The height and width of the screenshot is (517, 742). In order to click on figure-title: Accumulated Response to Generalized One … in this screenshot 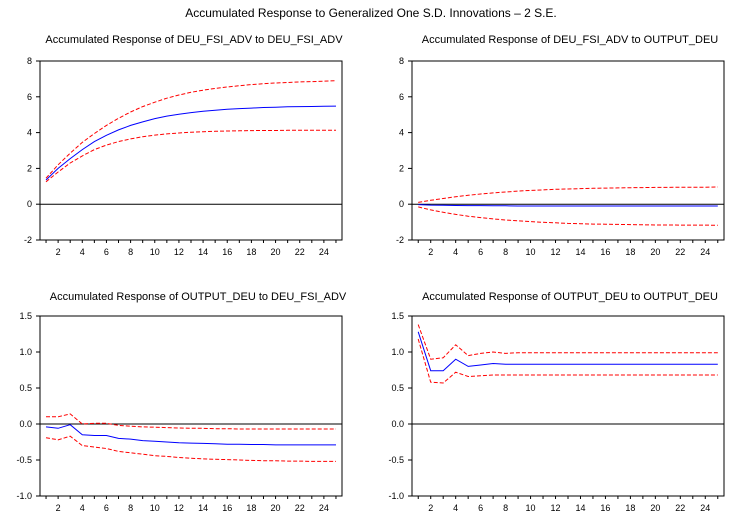, I will do `click(371, 13)`.